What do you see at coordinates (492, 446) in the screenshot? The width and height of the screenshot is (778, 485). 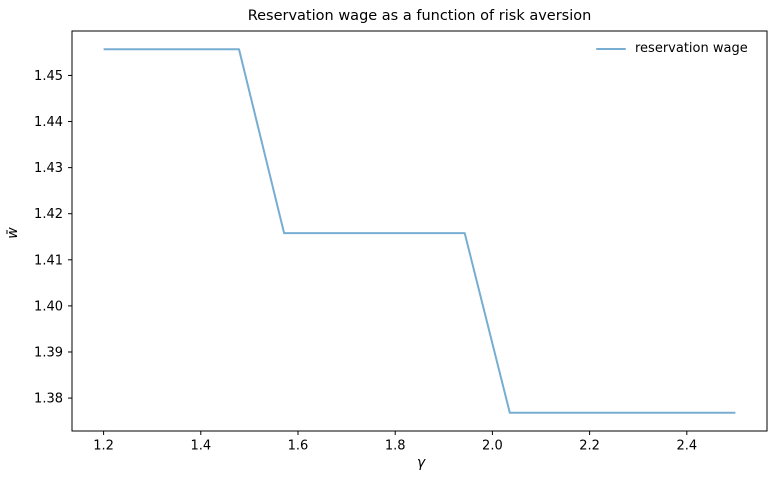 I see `x-tick-label: 2.0` at bounding box center [492, 446].